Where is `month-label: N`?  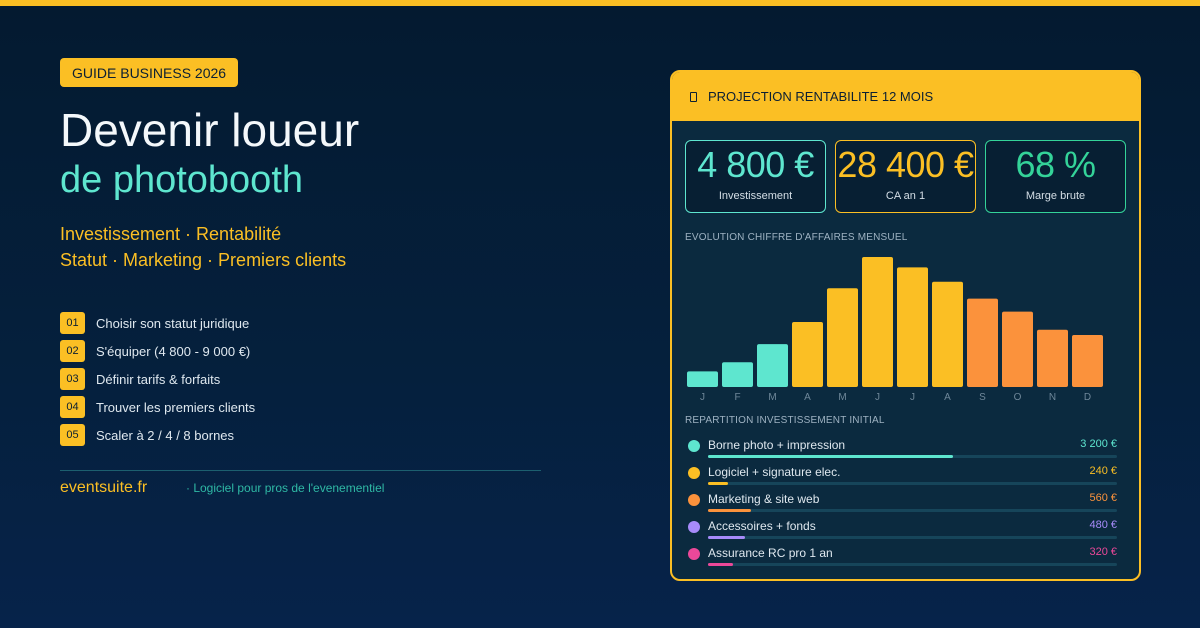
month-label: N is located at coordinates (1052, 397).